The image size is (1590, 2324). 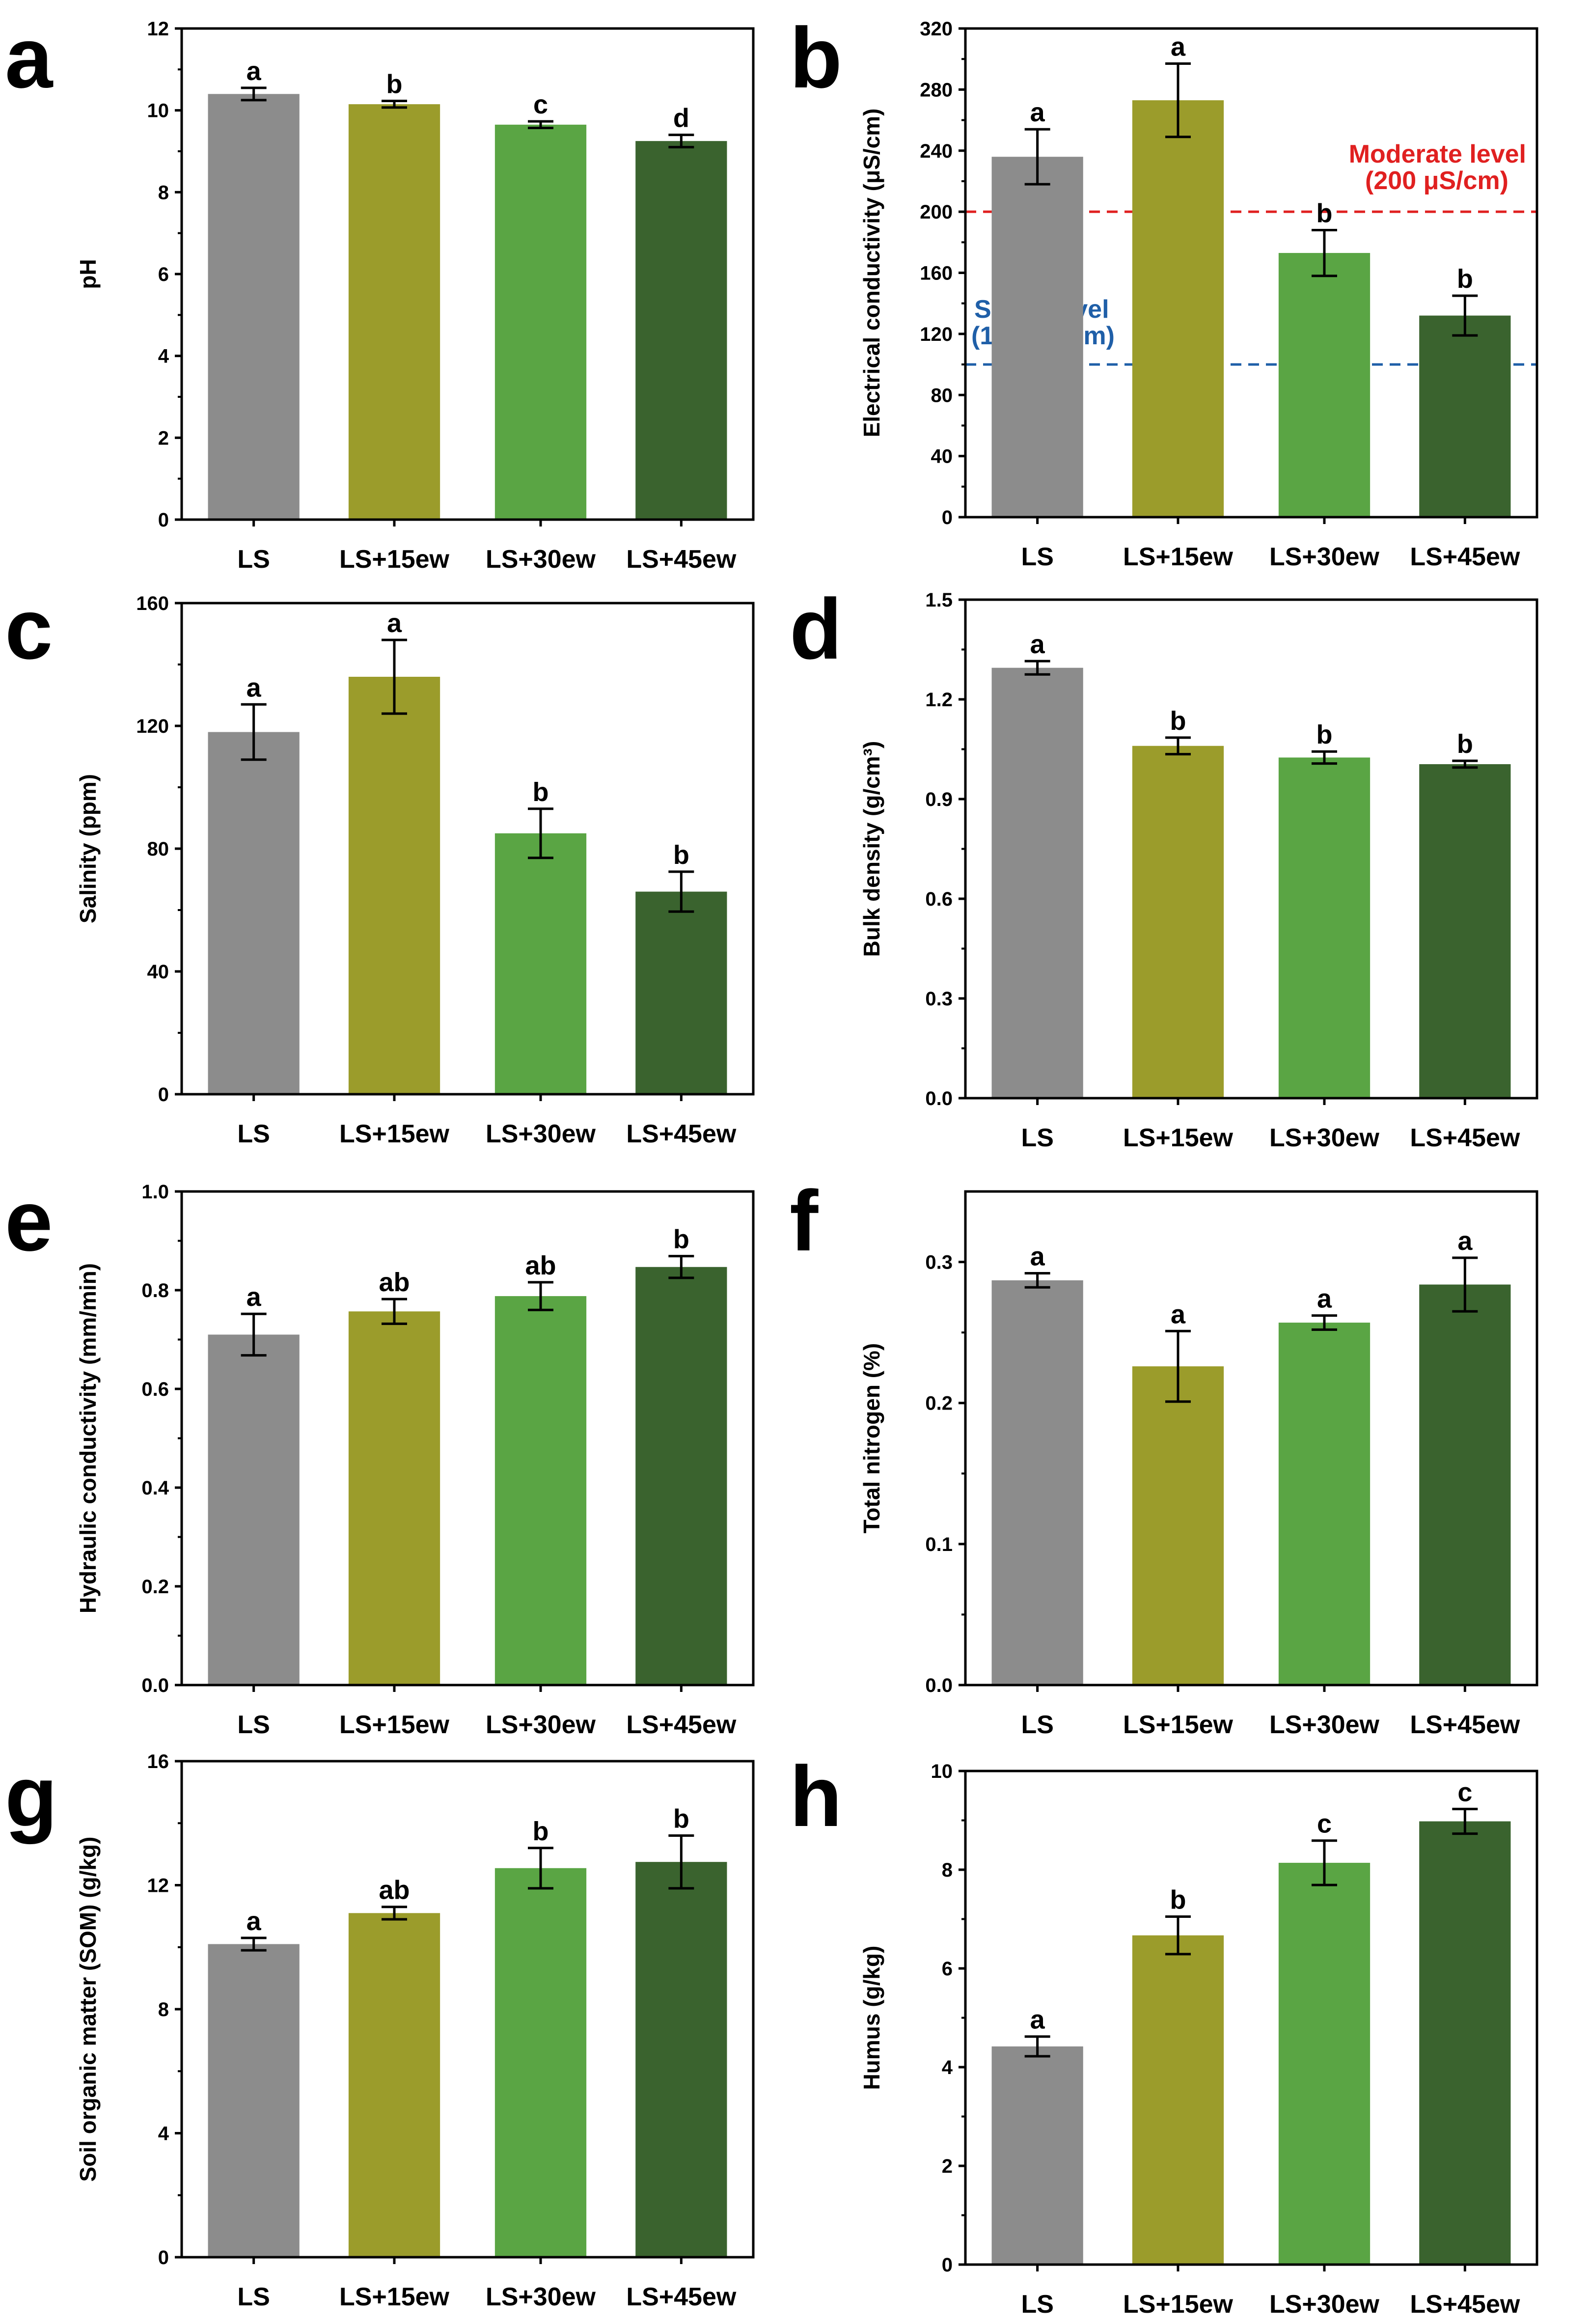 What do you see at coordinates (871, 2018) in the screenshot?
I see `y-axis-label: Humus (g/kg)` at bounding box center [871, 2018].